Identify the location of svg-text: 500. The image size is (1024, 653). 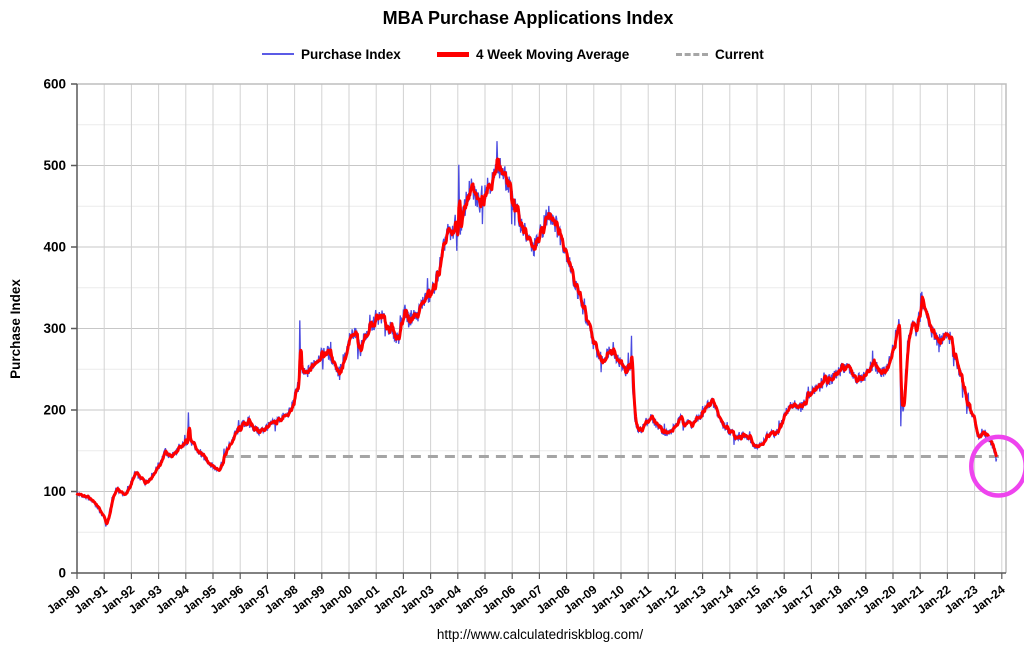
(54, 165).